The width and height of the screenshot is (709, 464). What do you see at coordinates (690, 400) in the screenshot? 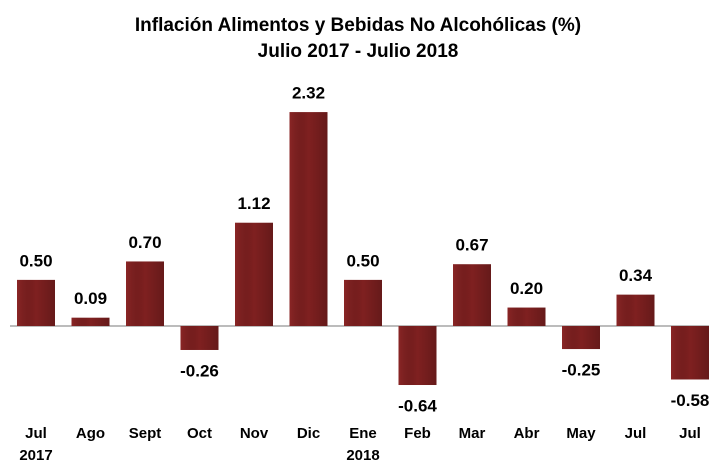
I see `value-label: -0.58` at bounding box center [690, 400].